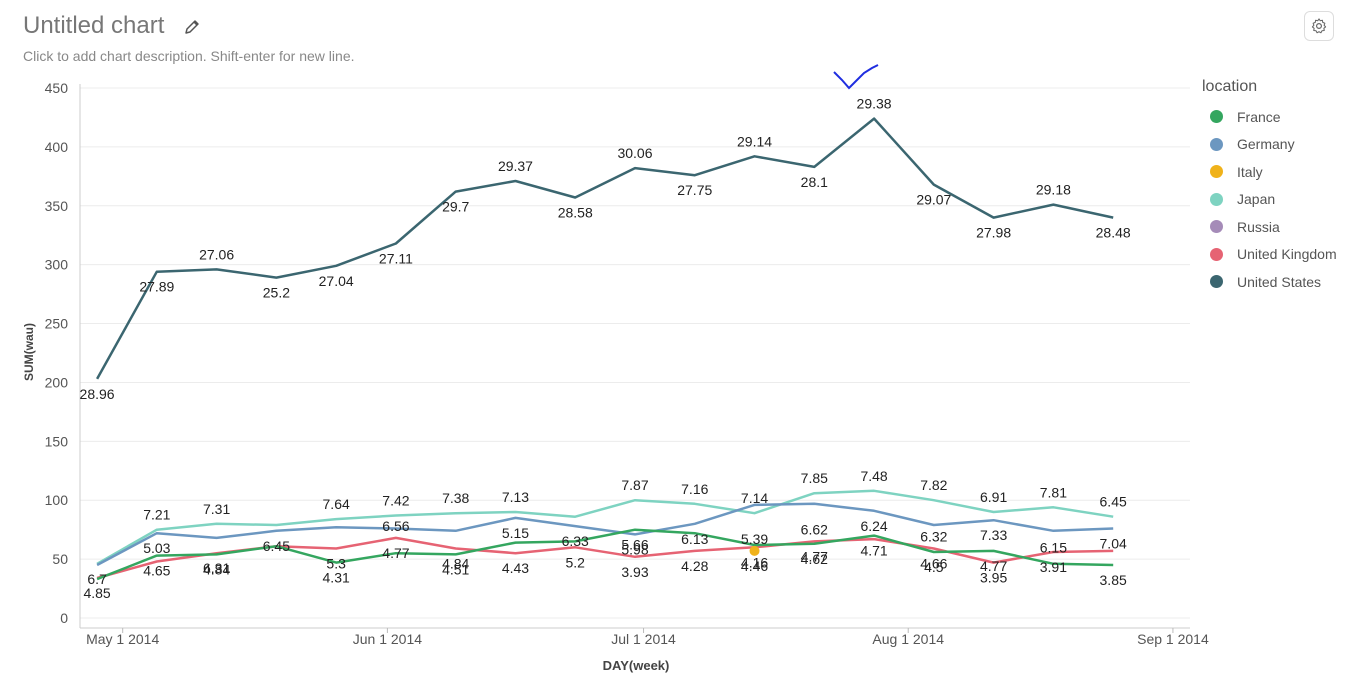 The width and height of the screenshot is (1346, 697). Describe the element at coordinates (64, 618) in the screenshot. I see `y-tick-label: 0` at that location.